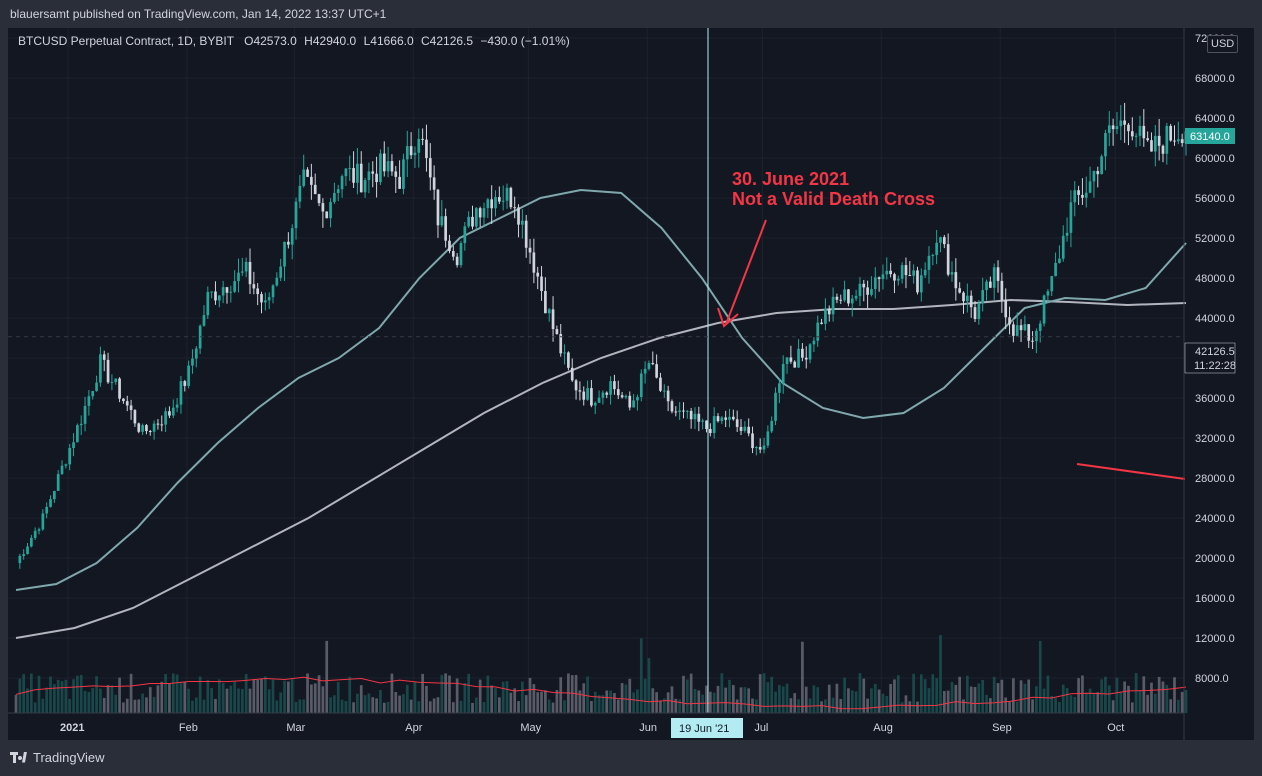 The image size is (1262, 776). Describe the element at coordinates (57, 757) in the screenshot. I see `tradingview-logo: TradingView` at that location.